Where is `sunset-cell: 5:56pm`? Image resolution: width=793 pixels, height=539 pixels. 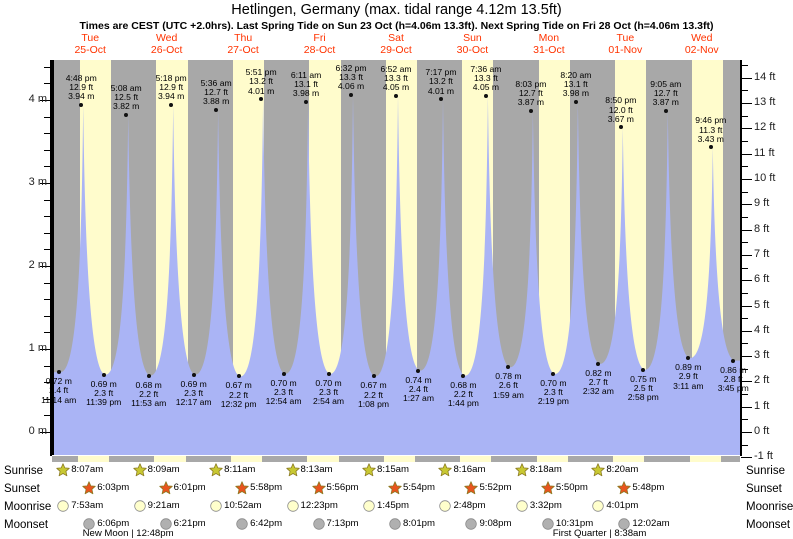
sunset-cell: 5:56pm is located at coordinates (346, 488).